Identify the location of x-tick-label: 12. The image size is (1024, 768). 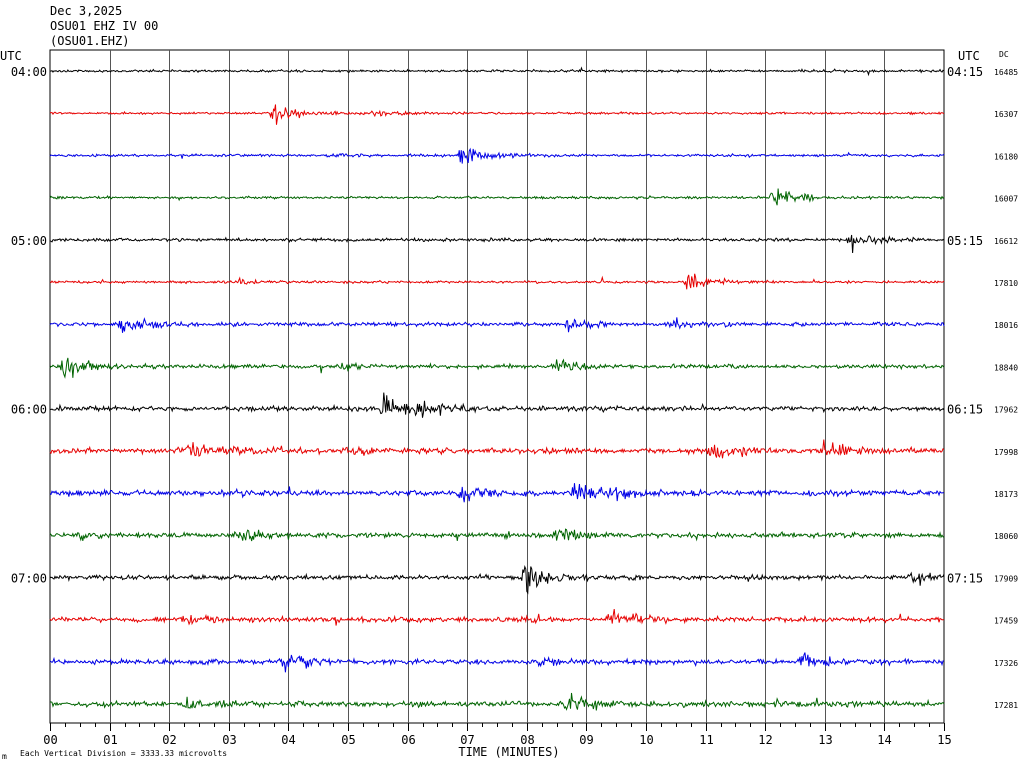
(765, 740).